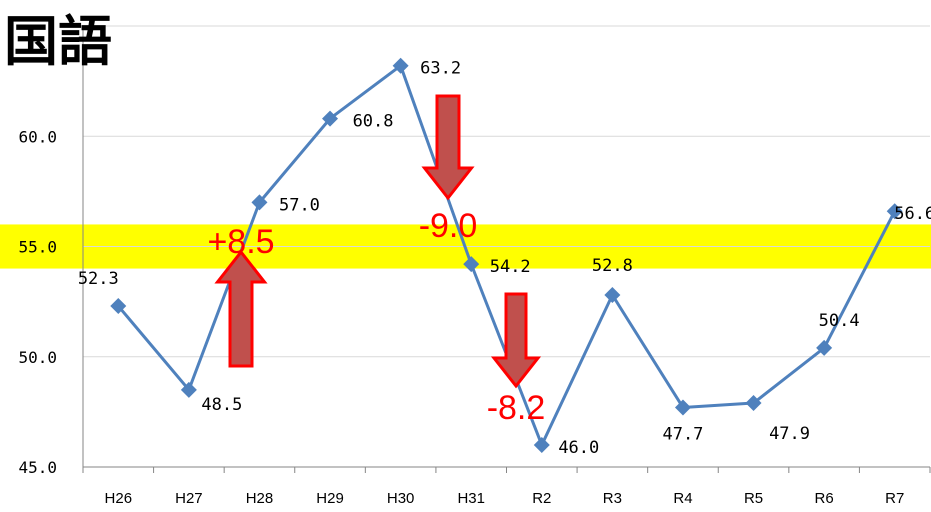 The height and width of the screenshot is (512, 931). Describe the element at coordinates (373, 122) in the screenshot. I see `data-label: 60.8` at that location.